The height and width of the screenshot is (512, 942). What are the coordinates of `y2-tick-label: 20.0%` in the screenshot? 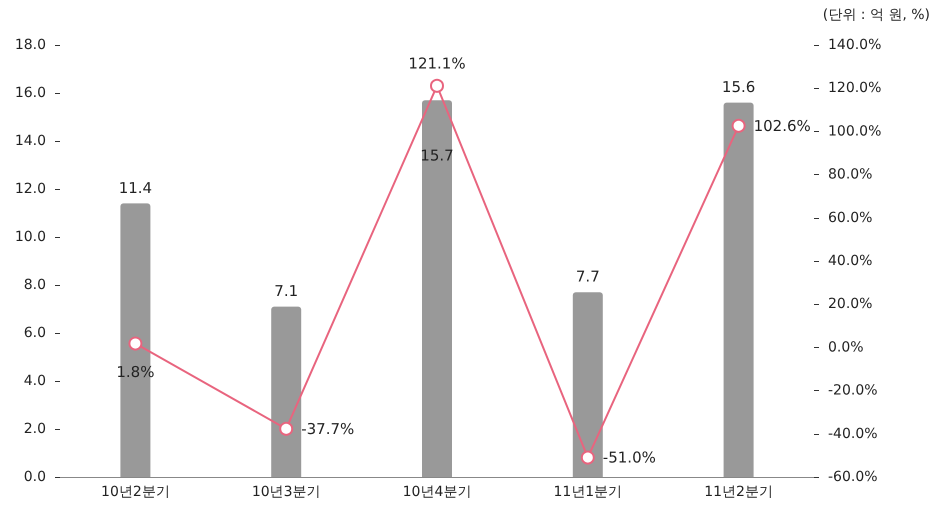 It's located at (850, 304).